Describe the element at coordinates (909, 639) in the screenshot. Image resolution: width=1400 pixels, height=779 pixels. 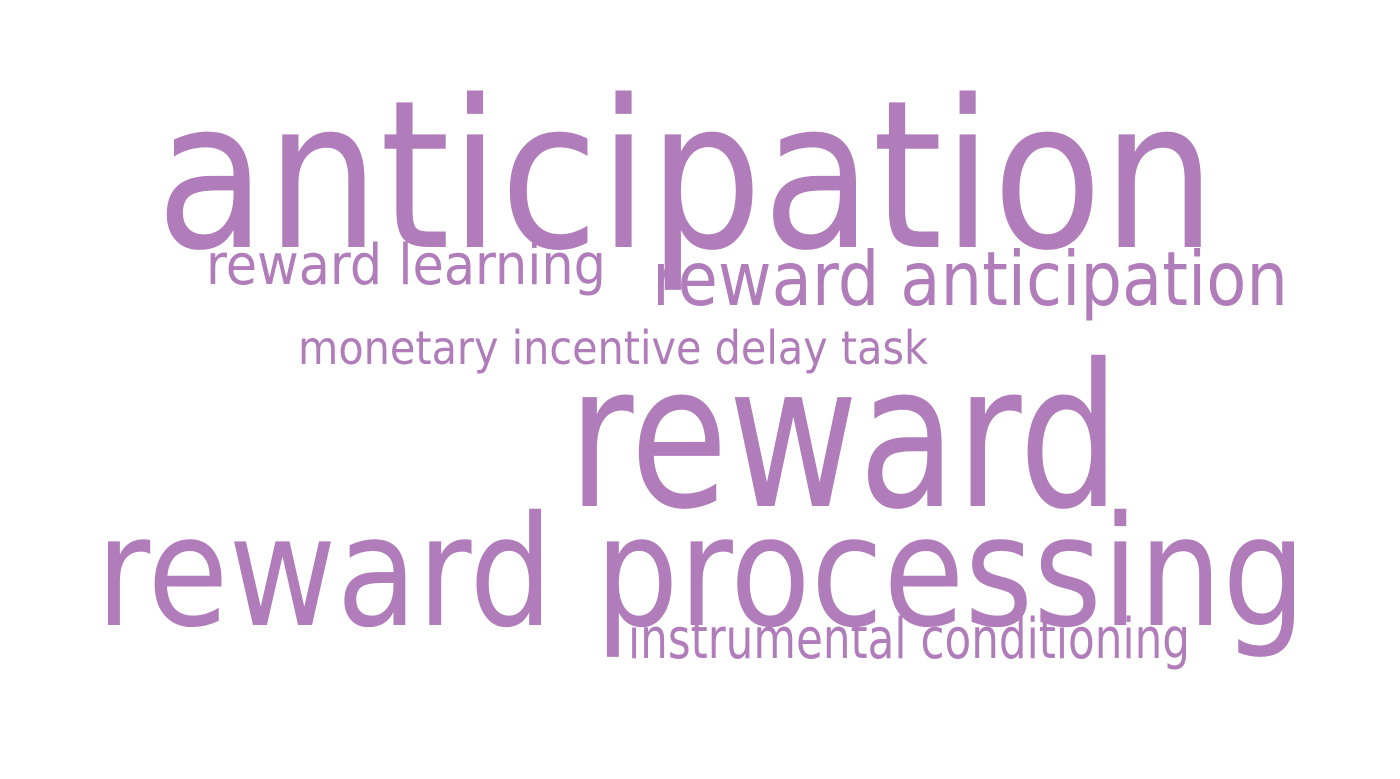
I see `word-instrumental-conditioning: instrumental conditioning` at that location.